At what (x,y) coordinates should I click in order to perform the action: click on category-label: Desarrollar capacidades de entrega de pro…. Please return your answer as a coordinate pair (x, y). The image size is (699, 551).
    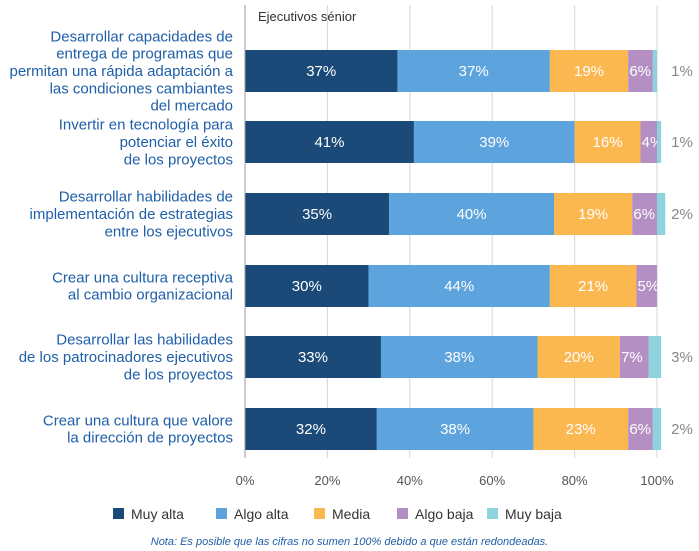
    Looking at the image, I should click on (122, 71).